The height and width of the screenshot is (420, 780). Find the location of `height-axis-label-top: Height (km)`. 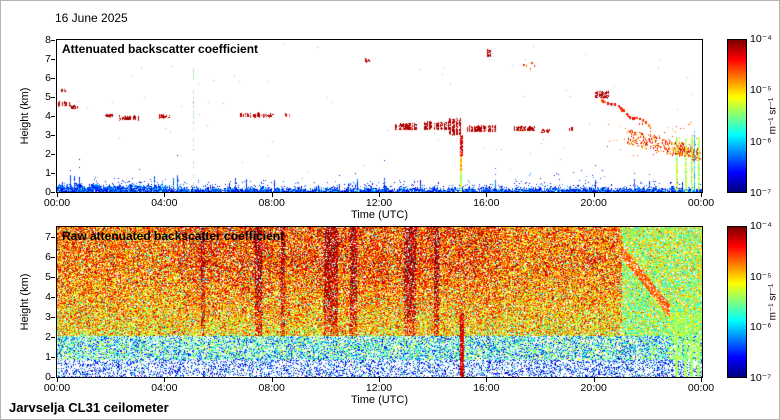

height-axis-label-top: Height (km) is located at coordinates (25, 116).